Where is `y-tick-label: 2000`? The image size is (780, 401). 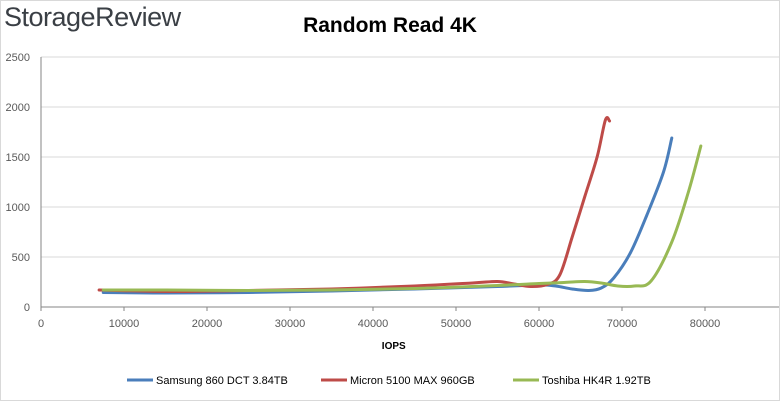 y-tick-label: 2000 is located at coordinates (18, 108).